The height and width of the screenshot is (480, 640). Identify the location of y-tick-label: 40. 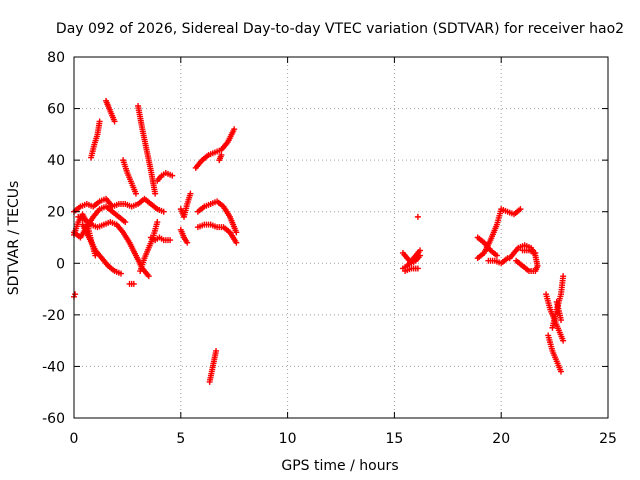
(56, 161).